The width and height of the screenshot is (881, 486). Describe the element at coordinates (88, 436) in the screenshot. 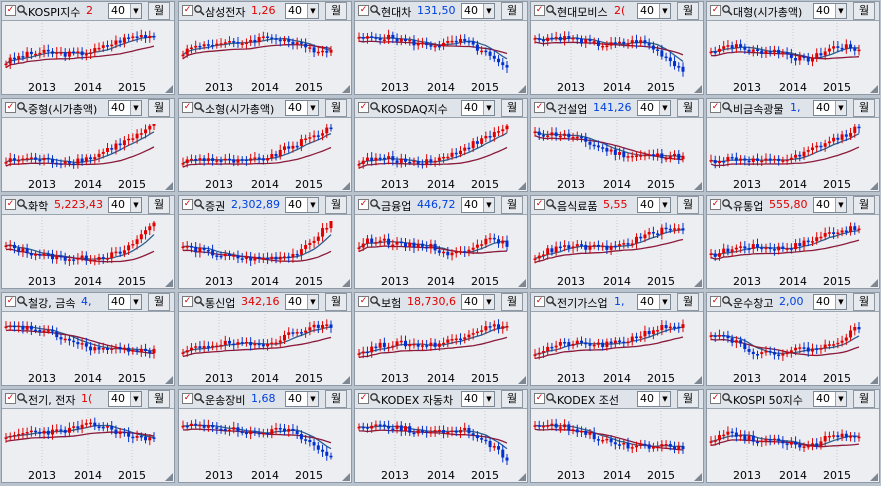

I see `chart-panel: ✓ 전기, 전자 1(40 ▼ 월 2013 2014 2015` at that location.